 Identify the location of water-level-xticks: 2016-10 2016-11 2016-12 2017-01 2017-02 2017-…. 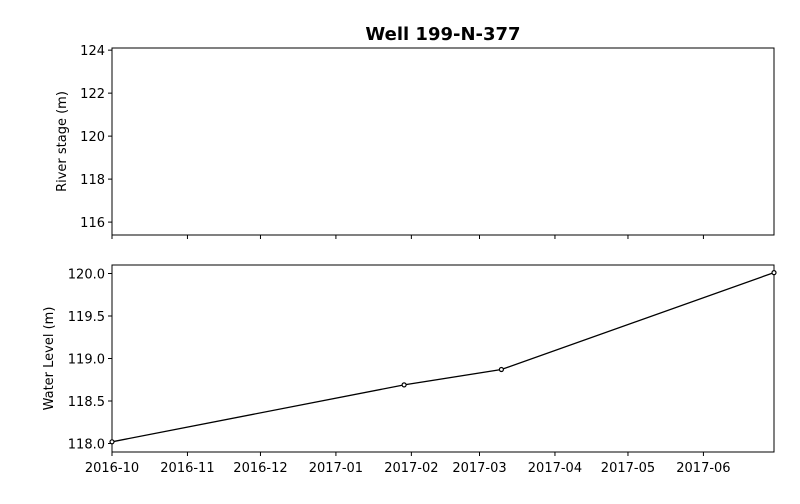
(408, 464).